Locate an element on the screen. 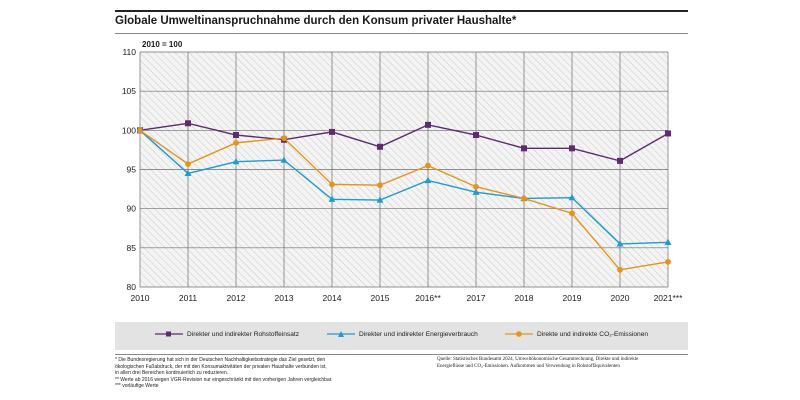  x-tick-label: 2010 is located at coordinates (140, 298).